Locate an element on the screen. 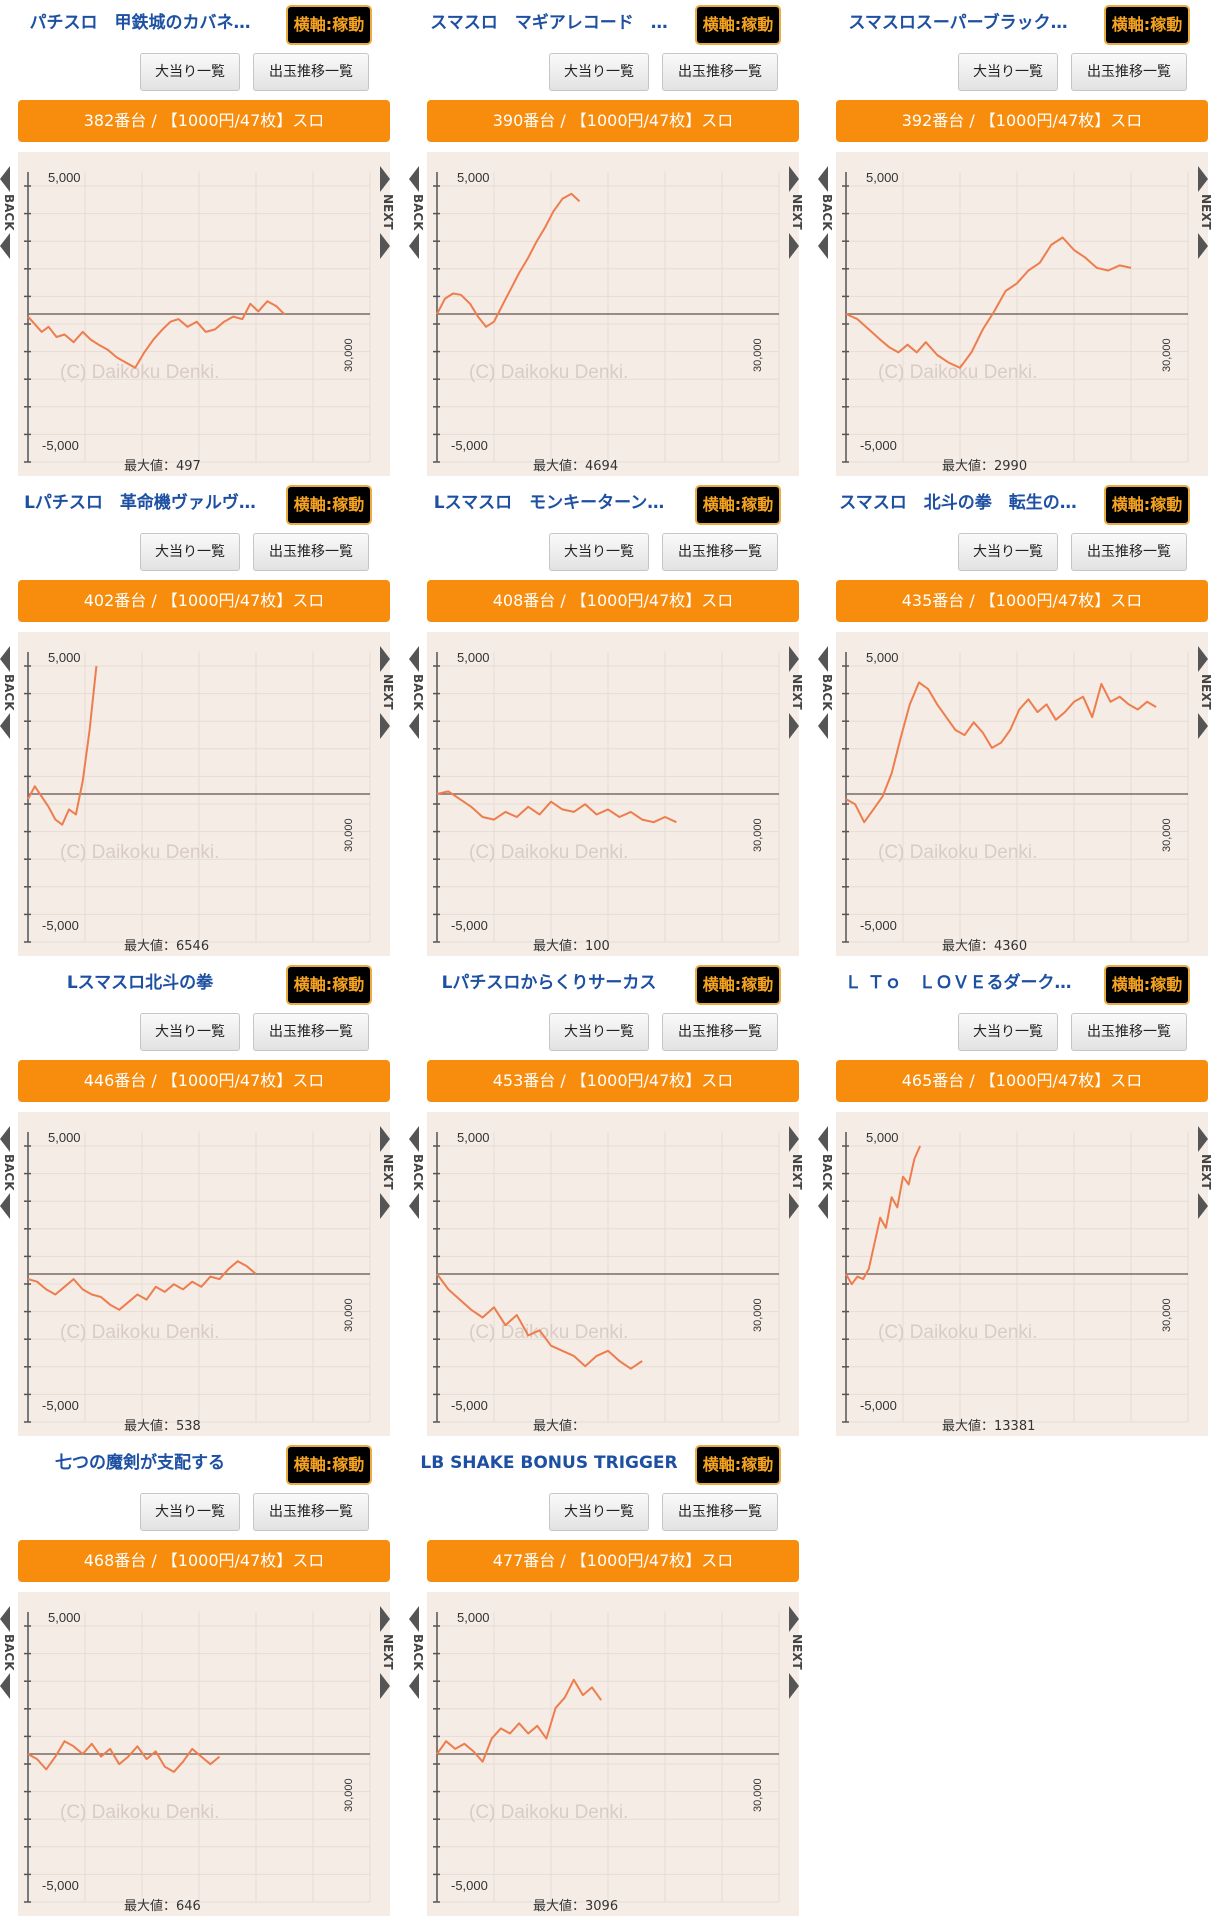 This screenshot has height=1920, width=1228. machine-number-bar: 382番台 / 【1000円/47枚】スロ is located at coordinates (204, 121).